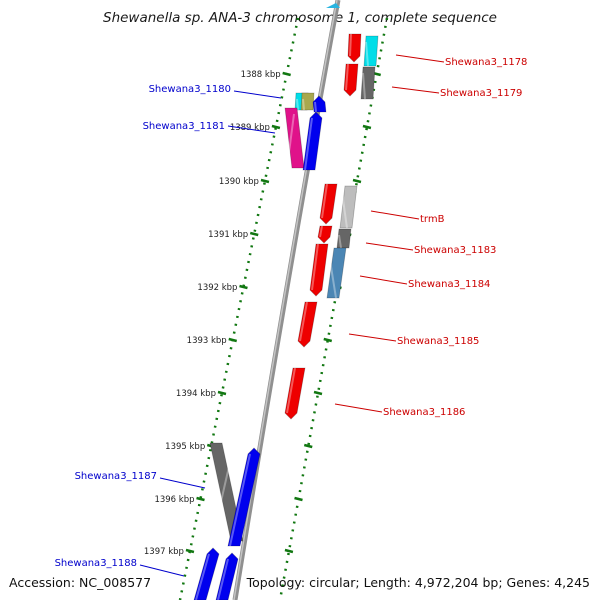 This screenshot has height=600, width=600. Describe the element at coordinates (455, 250) in the screenshot. I see `gene-label-forward: Shewana3_1183` at that location.